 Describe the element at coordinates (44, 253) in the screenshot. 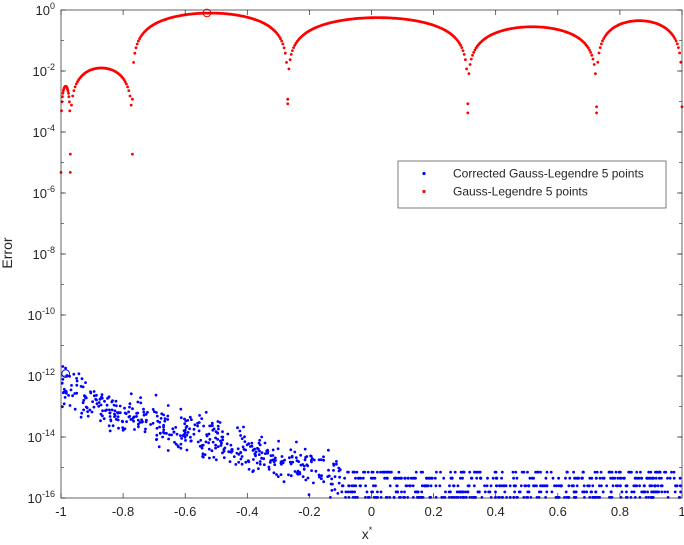

I see `y-tick-label: 10-8` at that location.